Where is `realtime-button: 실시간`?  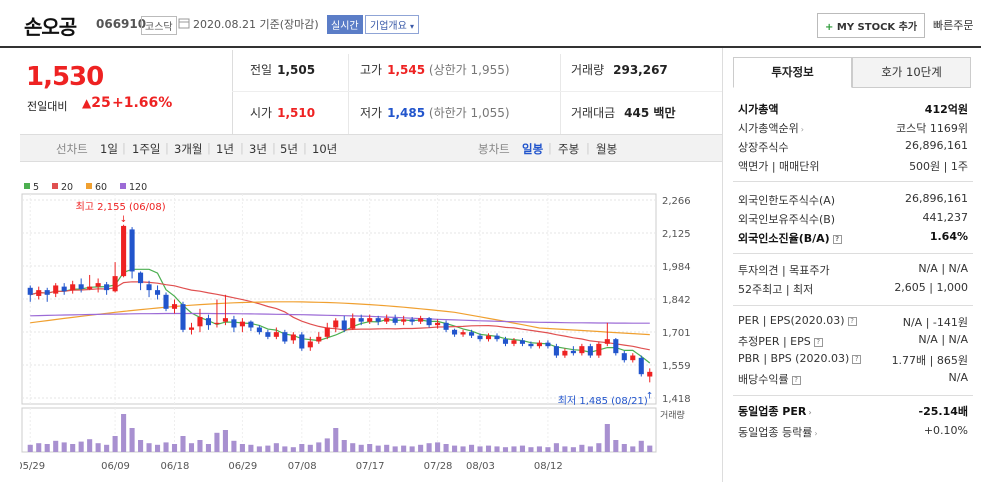 realtime-button: 실시간 is located at coordinates (345, 24).